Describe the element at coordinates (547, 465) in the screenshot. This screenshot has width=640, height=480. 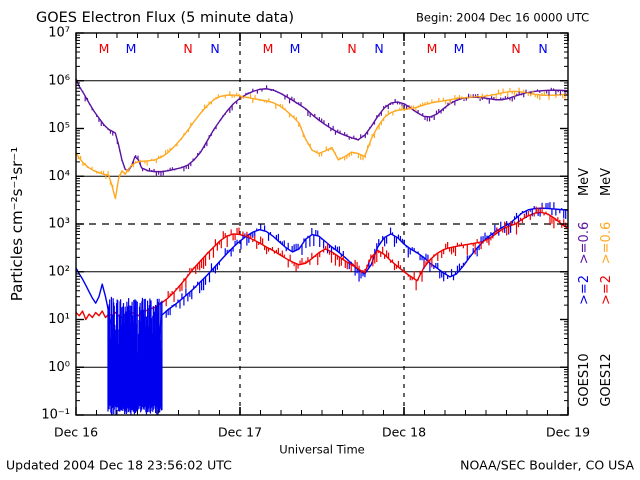
I see `source-label: NOAA/SEC Boulder, CO USA` at that location.